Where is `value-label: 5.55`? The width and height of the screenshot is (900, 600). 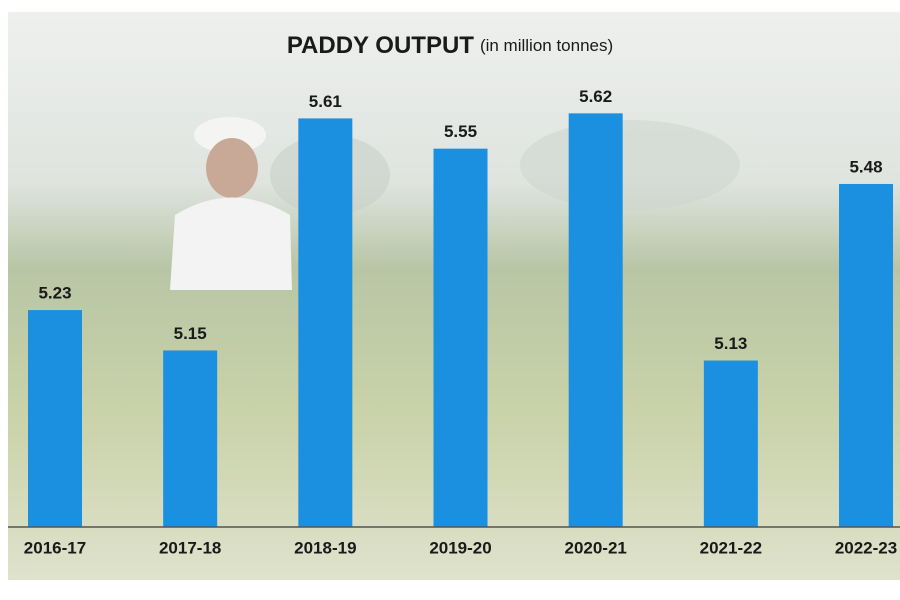
value-label: 5.55 is located at coordinates (460, 131).